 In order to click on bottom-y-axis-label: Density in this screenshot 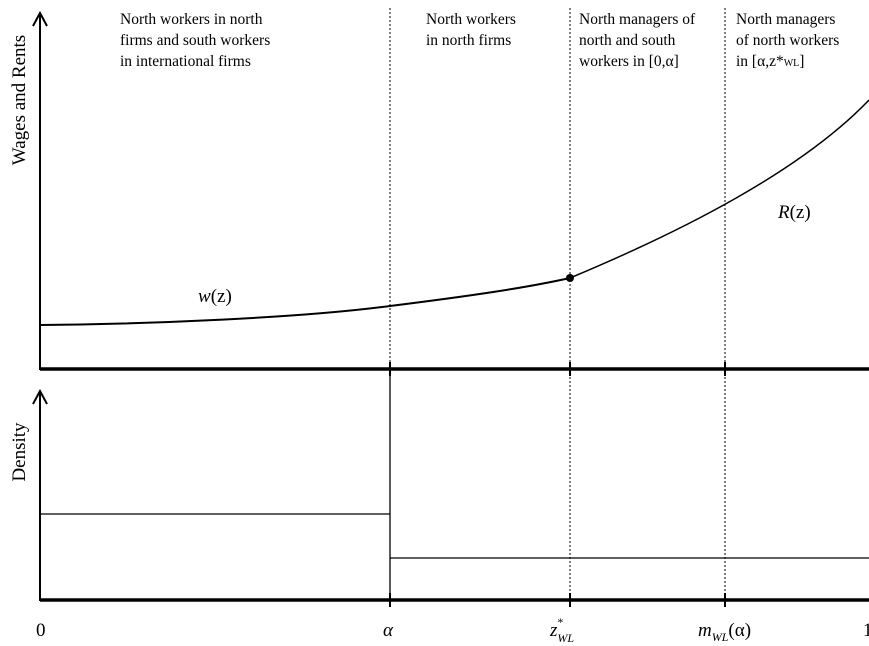, I will do `click(19, 452)`.